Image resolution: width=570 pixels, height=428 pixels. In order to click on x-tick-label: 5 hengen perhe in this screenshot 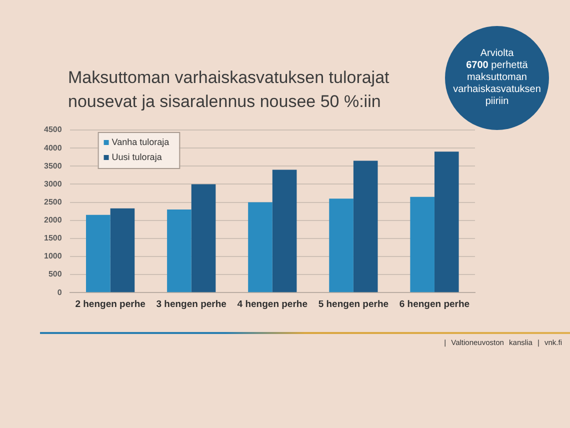, I will do `click(353, 304)`.